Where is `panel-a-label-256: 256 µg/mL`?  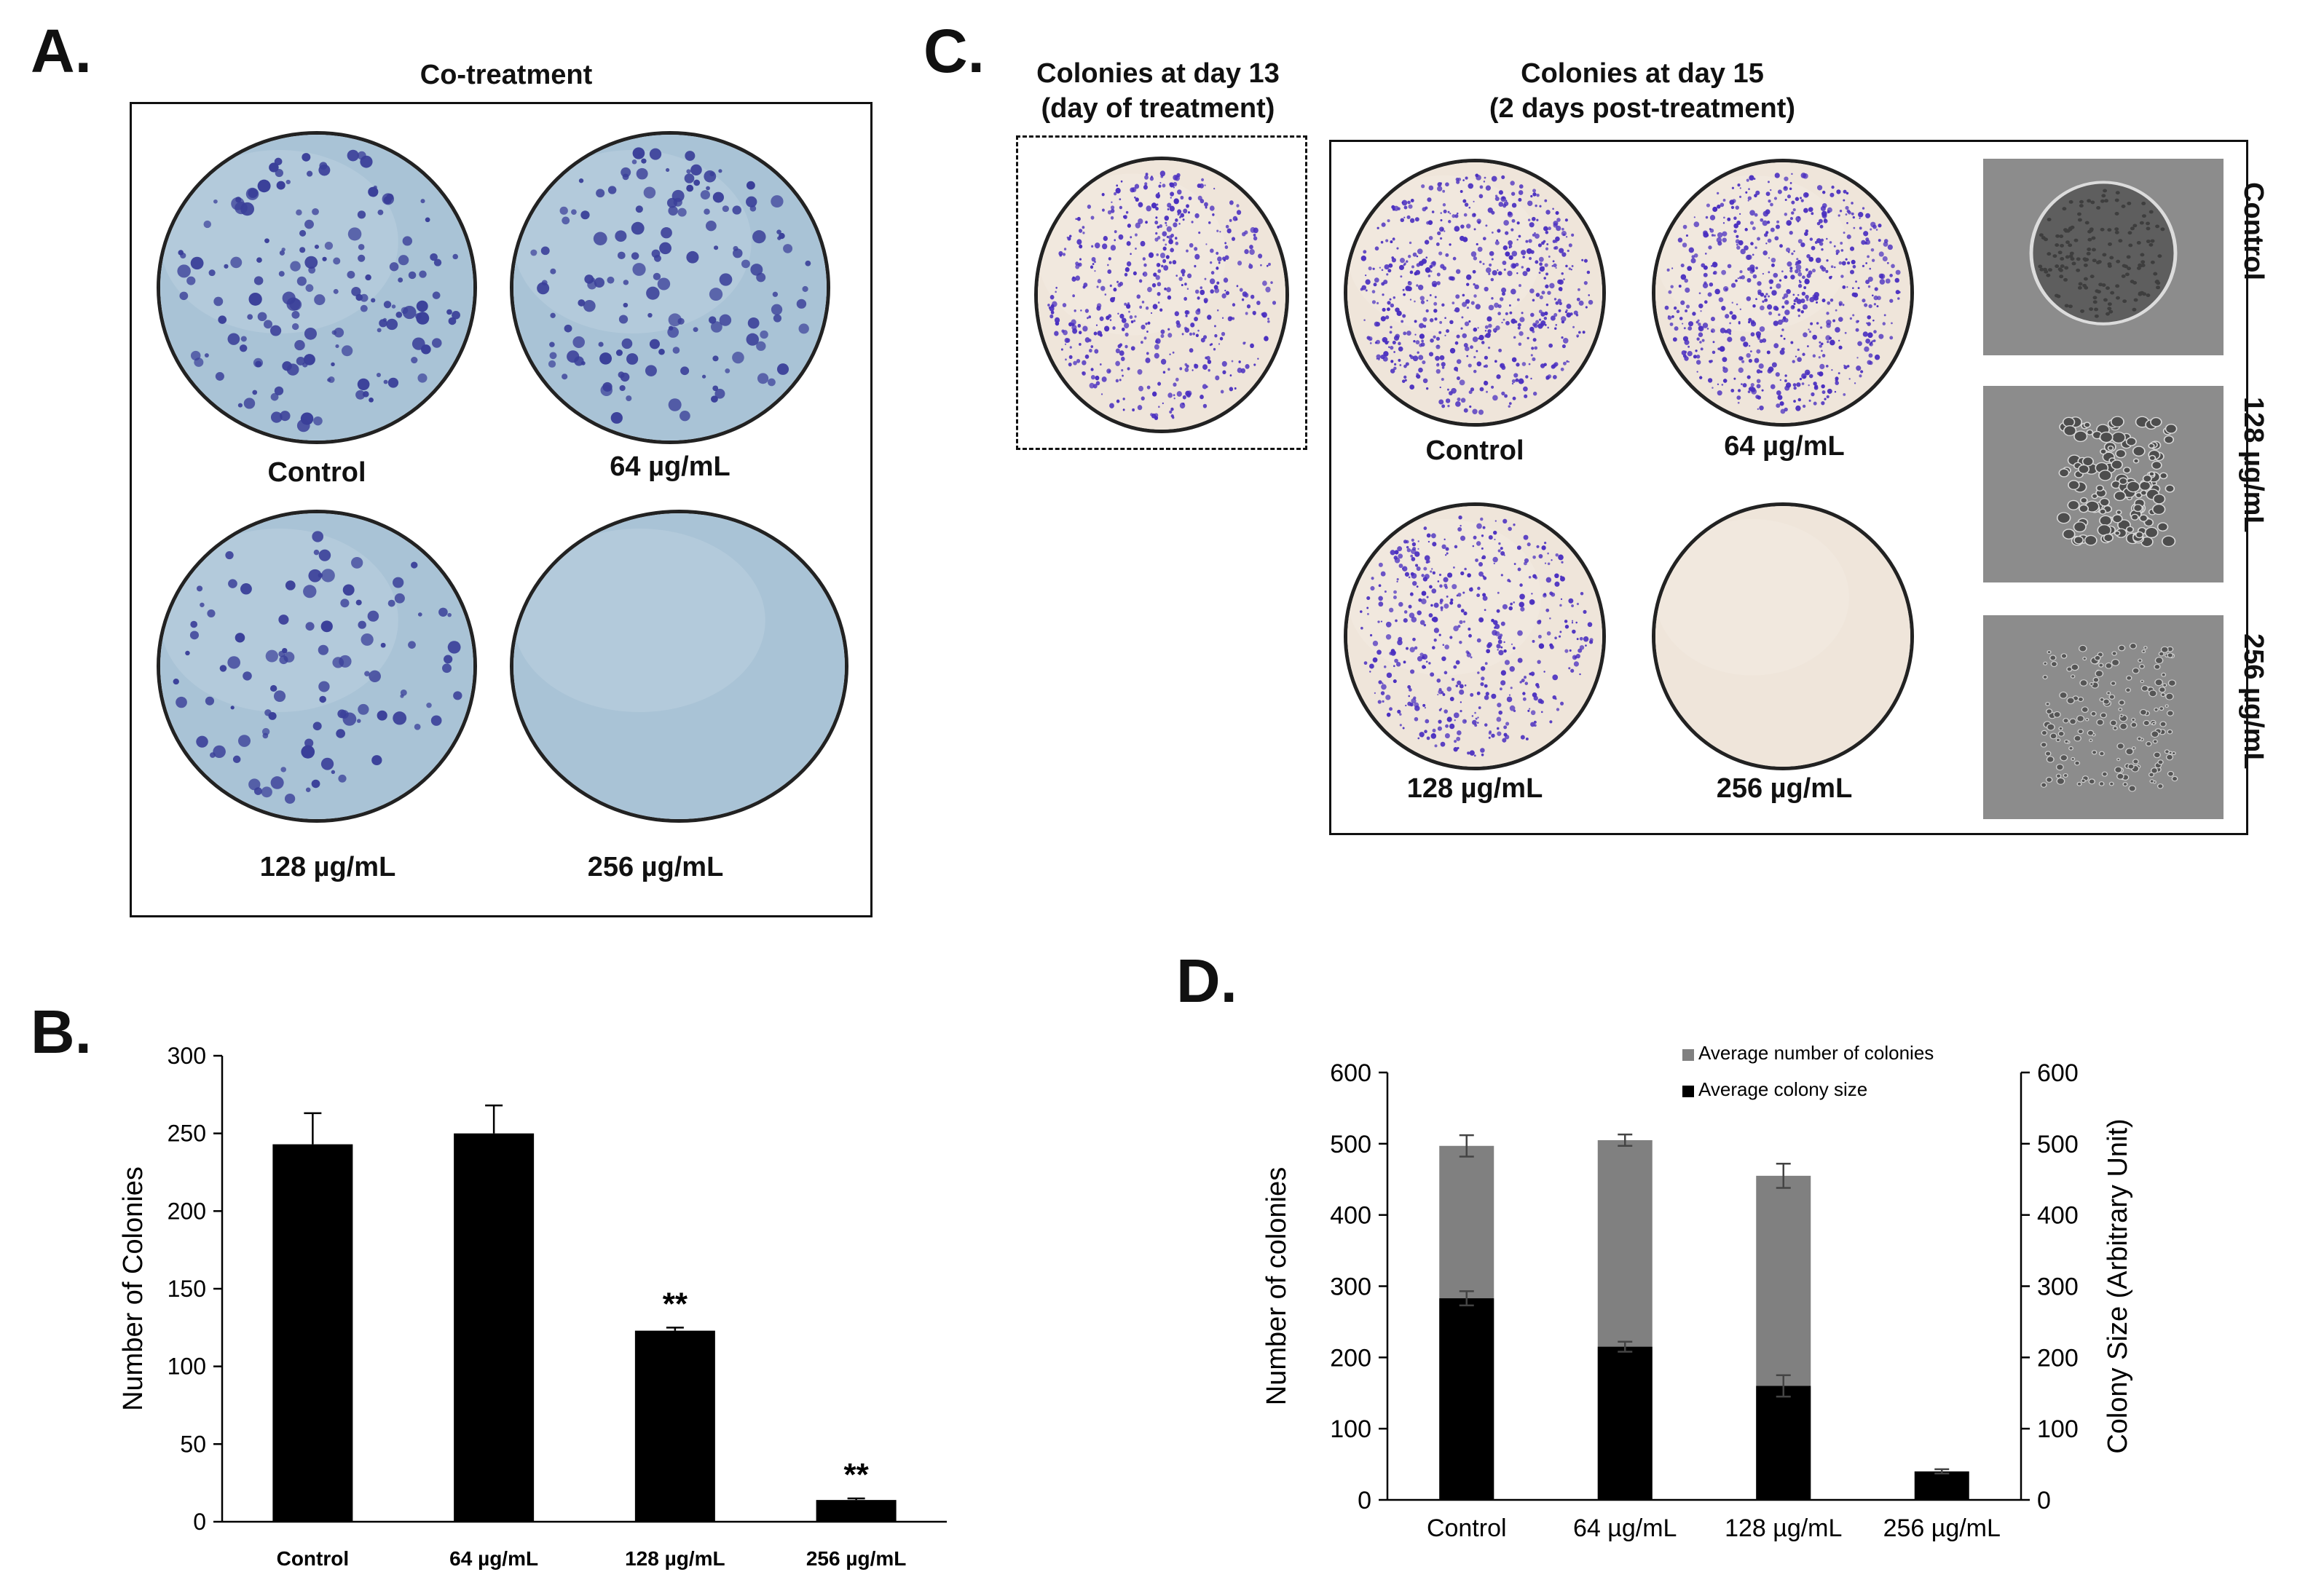
panel-a-label-256: 256 µg/mL is located at coordinates (655, 867).